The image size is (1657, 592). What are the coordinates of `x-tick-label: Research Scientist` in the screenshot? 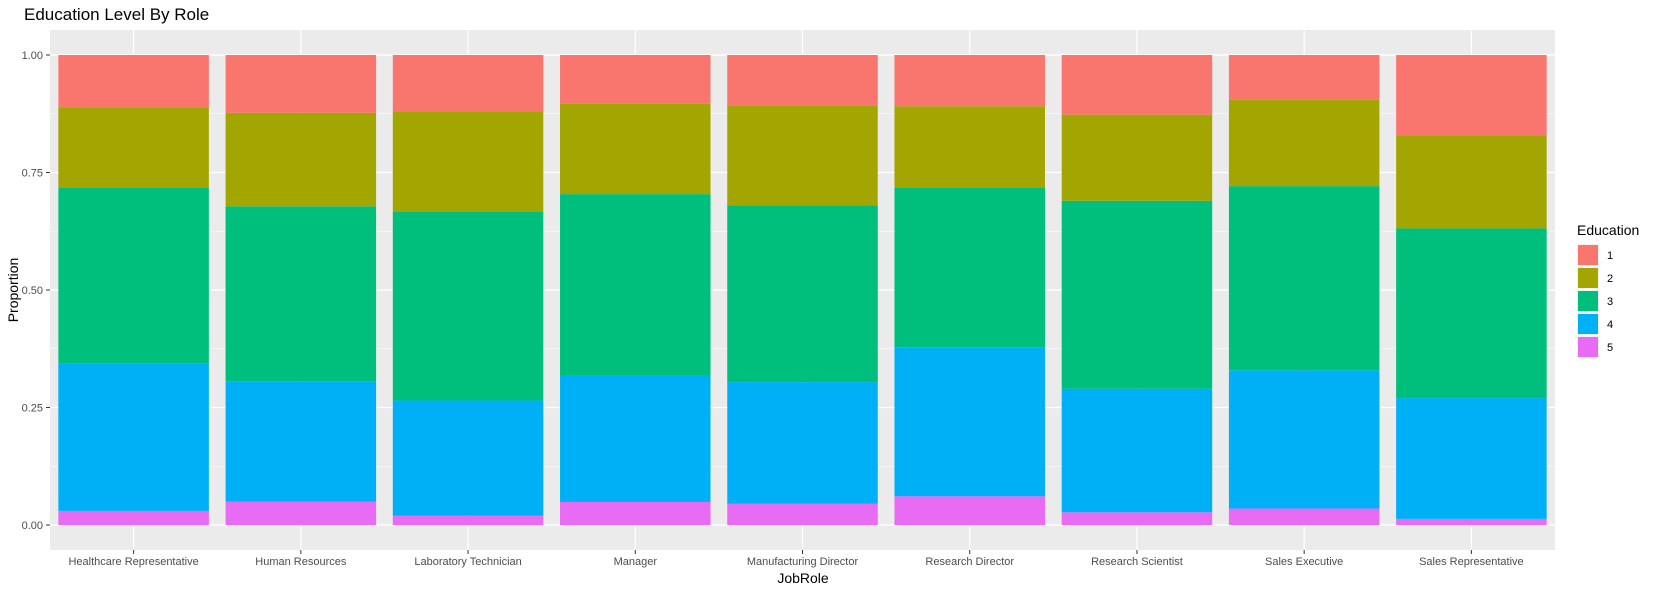 It's located at (1137, 562).